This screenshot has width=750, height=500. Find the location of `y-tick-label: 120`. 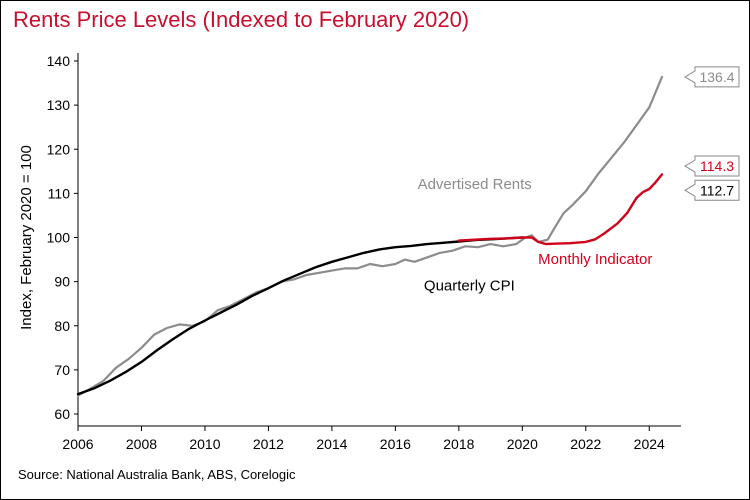

y-tick-label: 120 is located at coordinates (59, 149).